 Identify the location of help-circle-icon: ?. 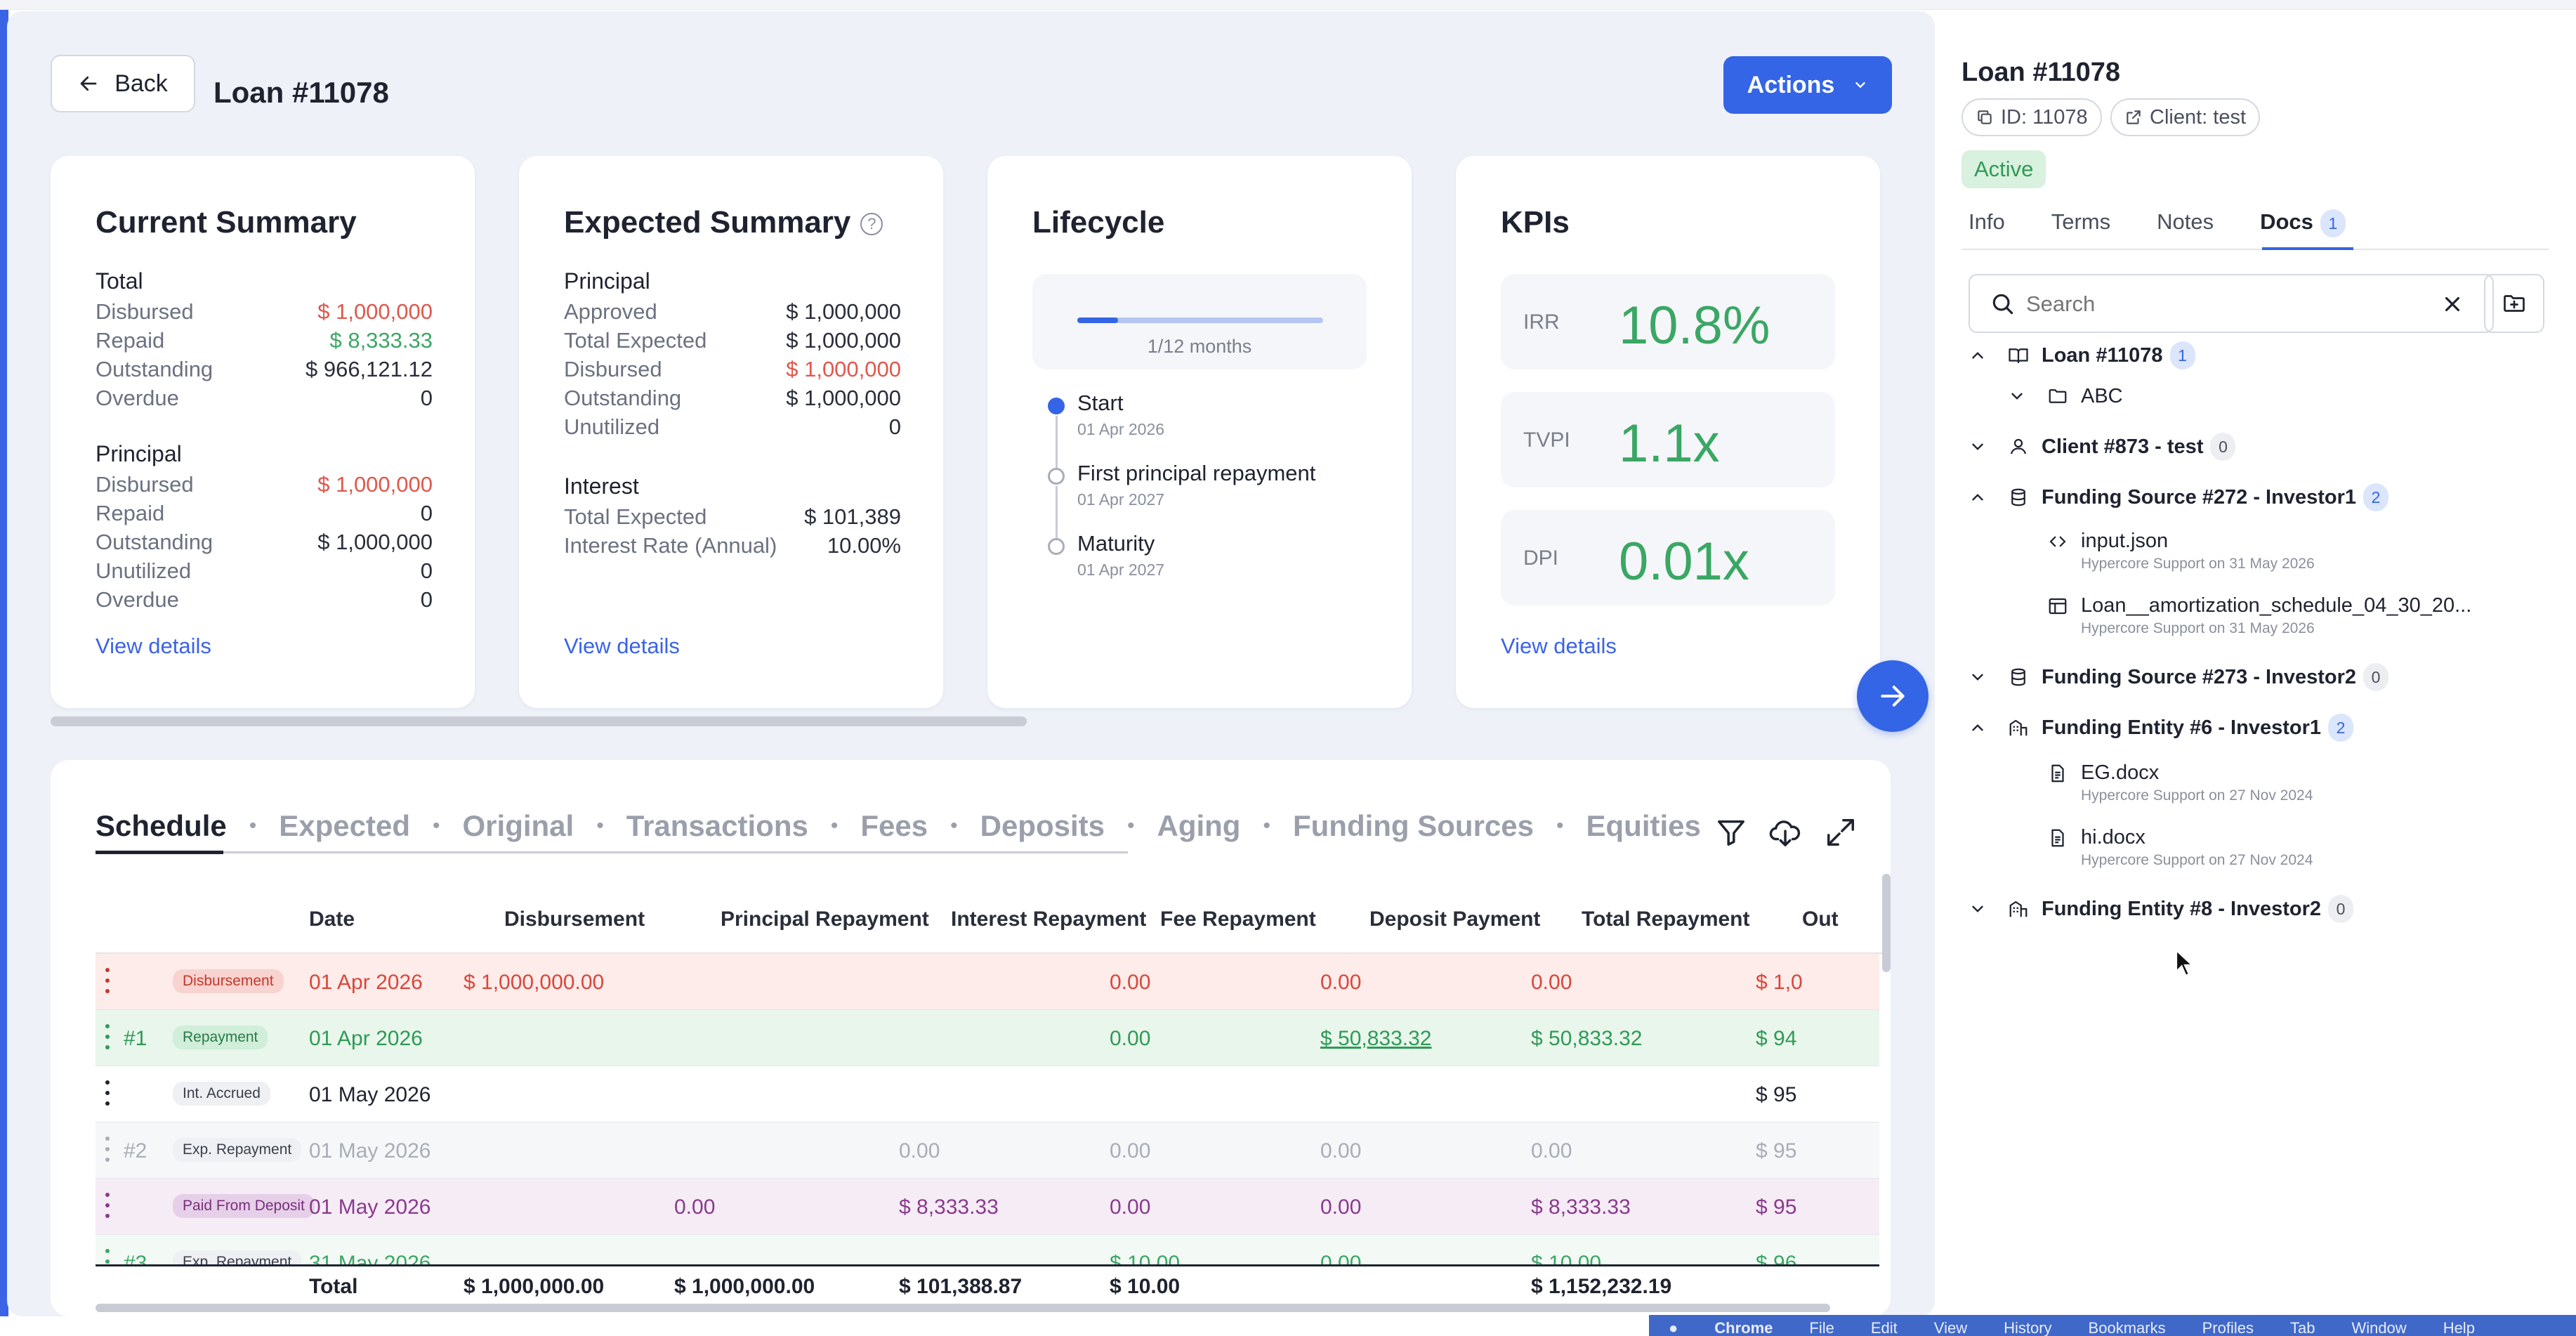
(871, 224).